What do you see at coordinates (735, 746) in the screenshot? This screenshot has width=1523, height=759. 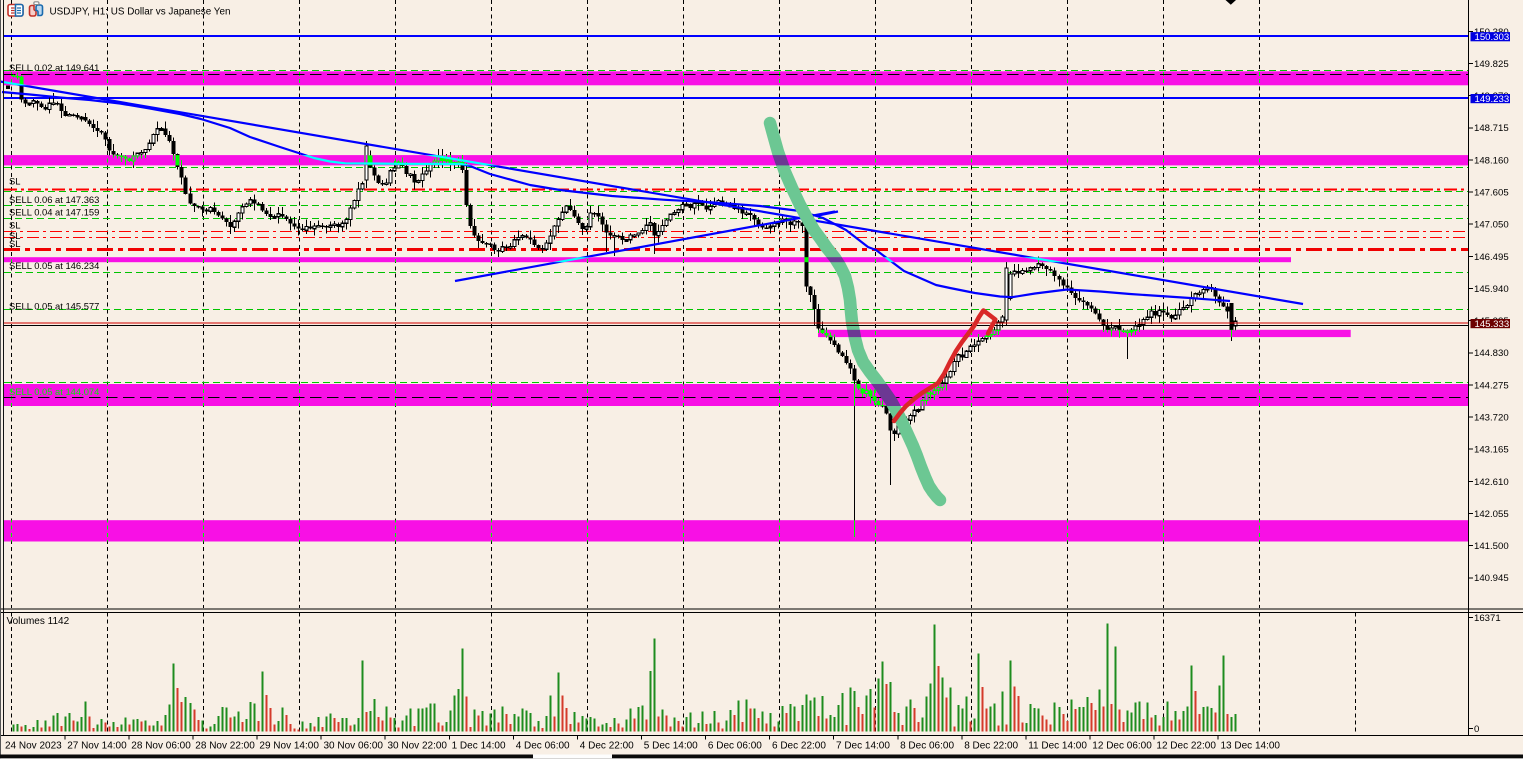 I see `svg-text: 6 Dec 06:00` at bounding box center [735, 746].